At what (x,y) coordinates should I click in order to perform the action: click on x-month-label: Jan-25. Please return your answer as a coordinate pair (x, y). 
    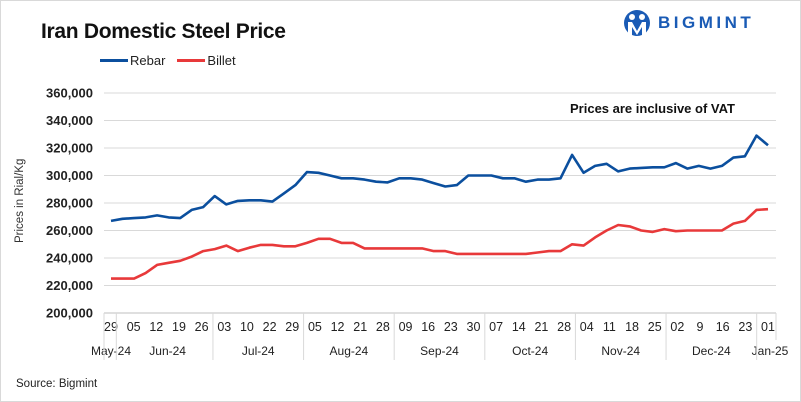
    Looking at the image, I should click on (770, 351).